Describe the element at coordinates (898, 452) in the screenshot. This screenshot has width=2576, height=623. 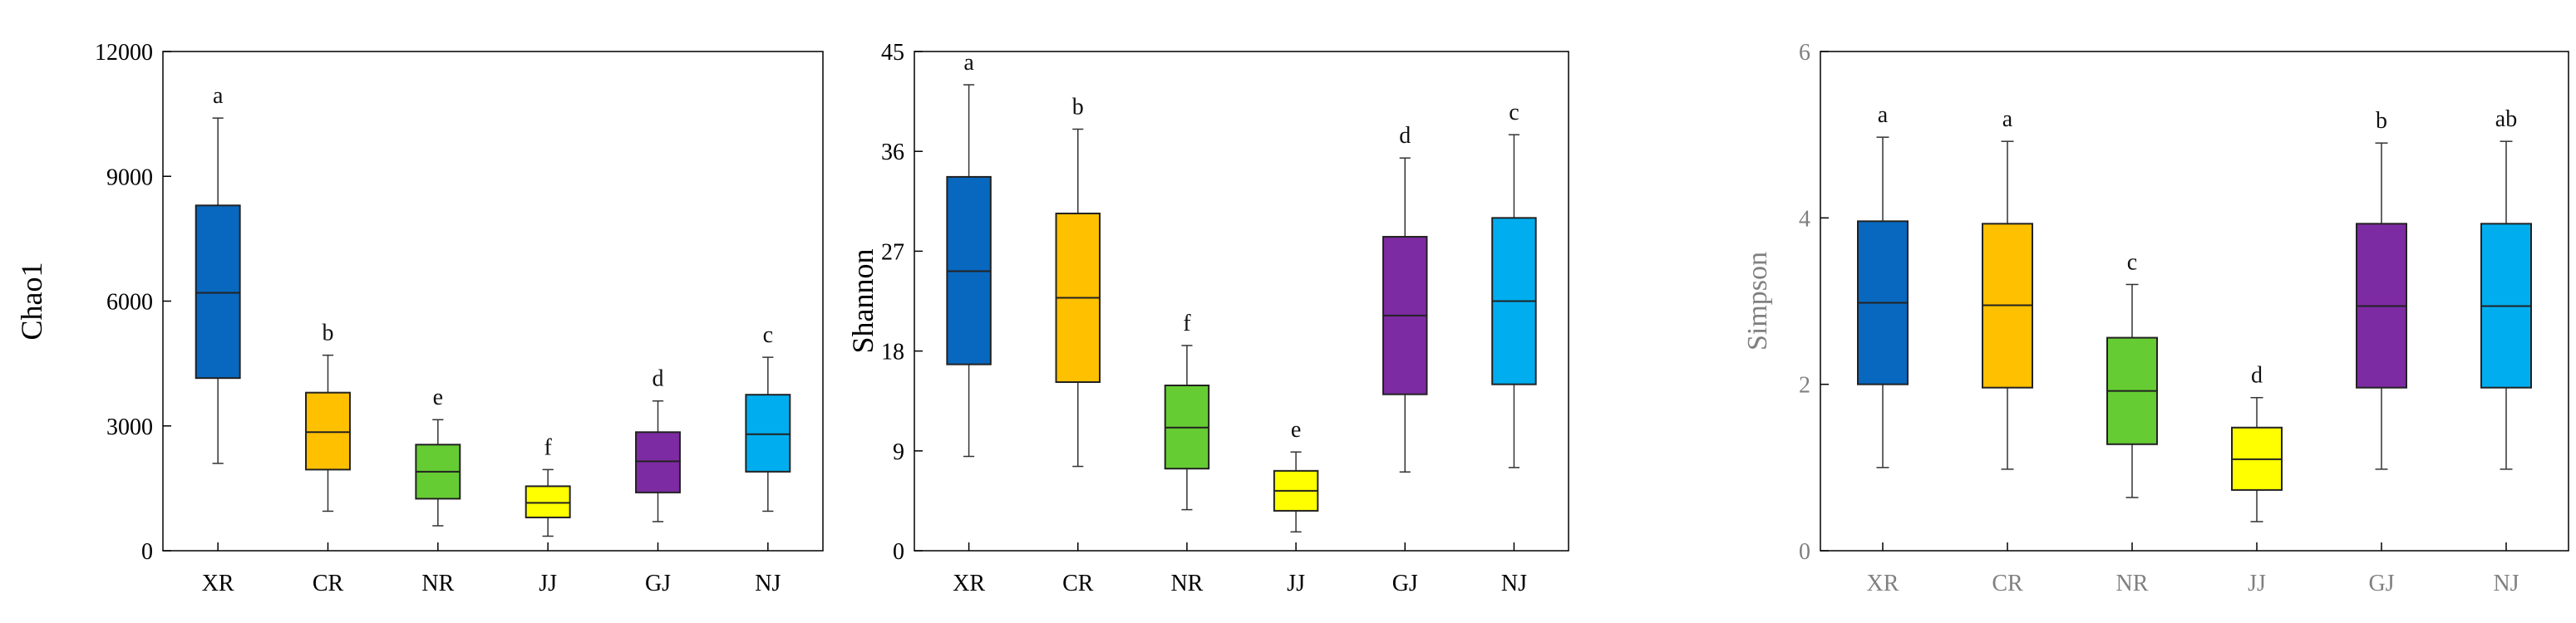
I see `y-tick-label: 9` at that location.